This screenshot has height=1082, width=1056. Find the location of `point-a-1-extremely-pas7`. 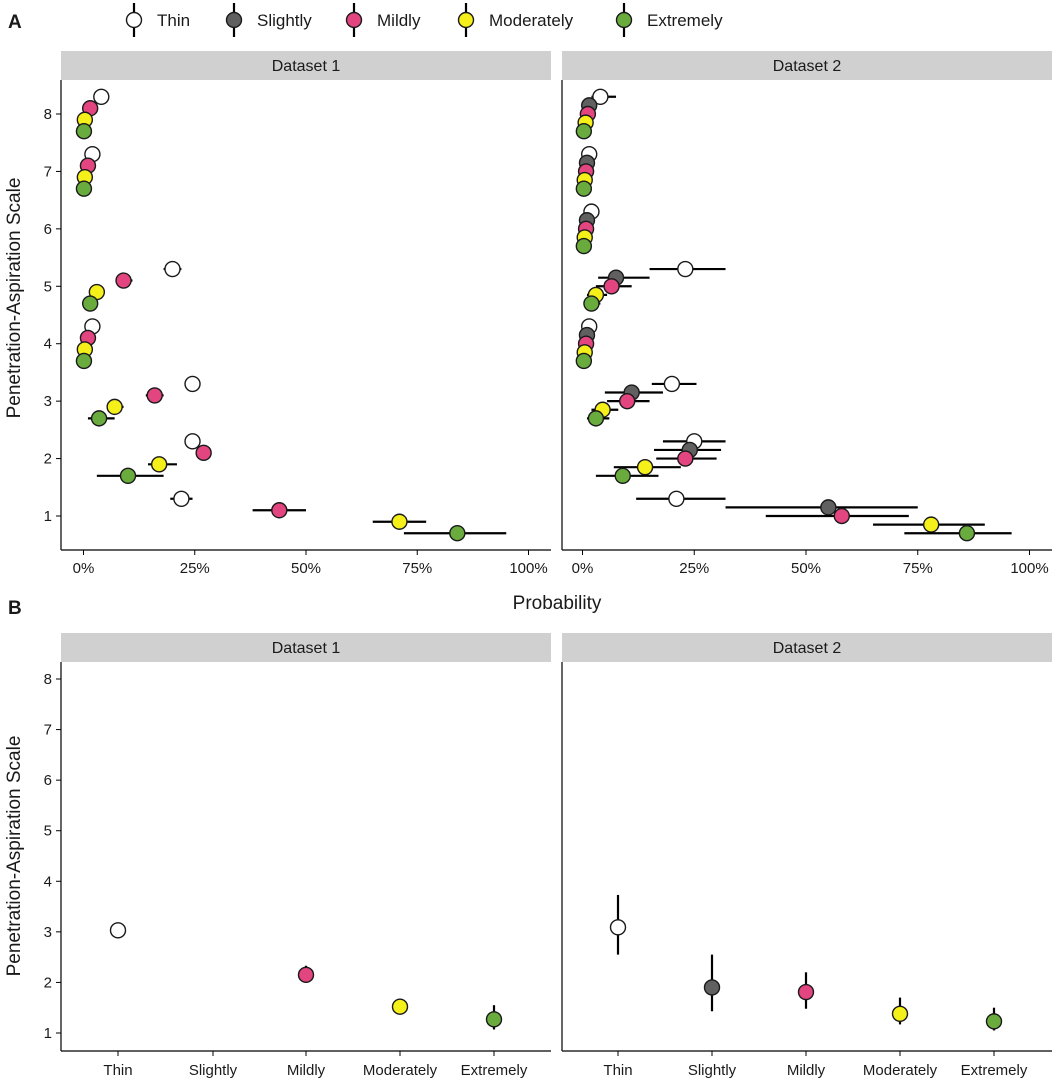

point-a-1-extremely-pas7 is located at coordinates (84, 188).